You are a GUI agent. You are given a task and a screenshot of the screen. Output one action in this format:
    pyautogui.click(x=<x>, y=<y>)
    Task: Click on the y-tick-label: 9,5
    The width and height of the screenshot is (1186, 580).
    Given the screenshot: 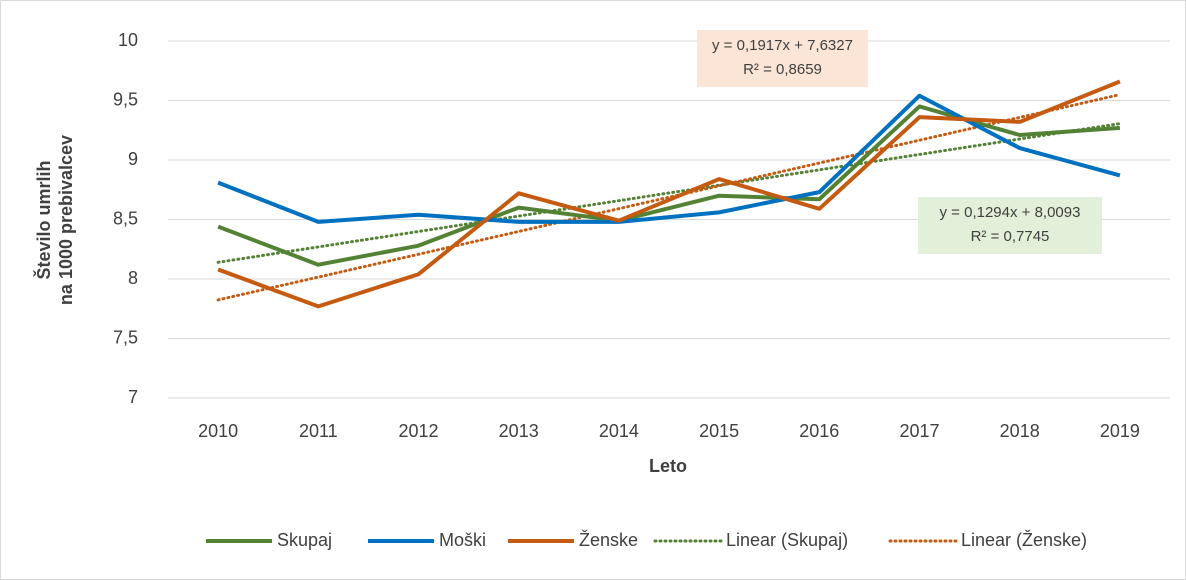 What is the action you would take?
    pyautogui.click(x=125, y=99)
    